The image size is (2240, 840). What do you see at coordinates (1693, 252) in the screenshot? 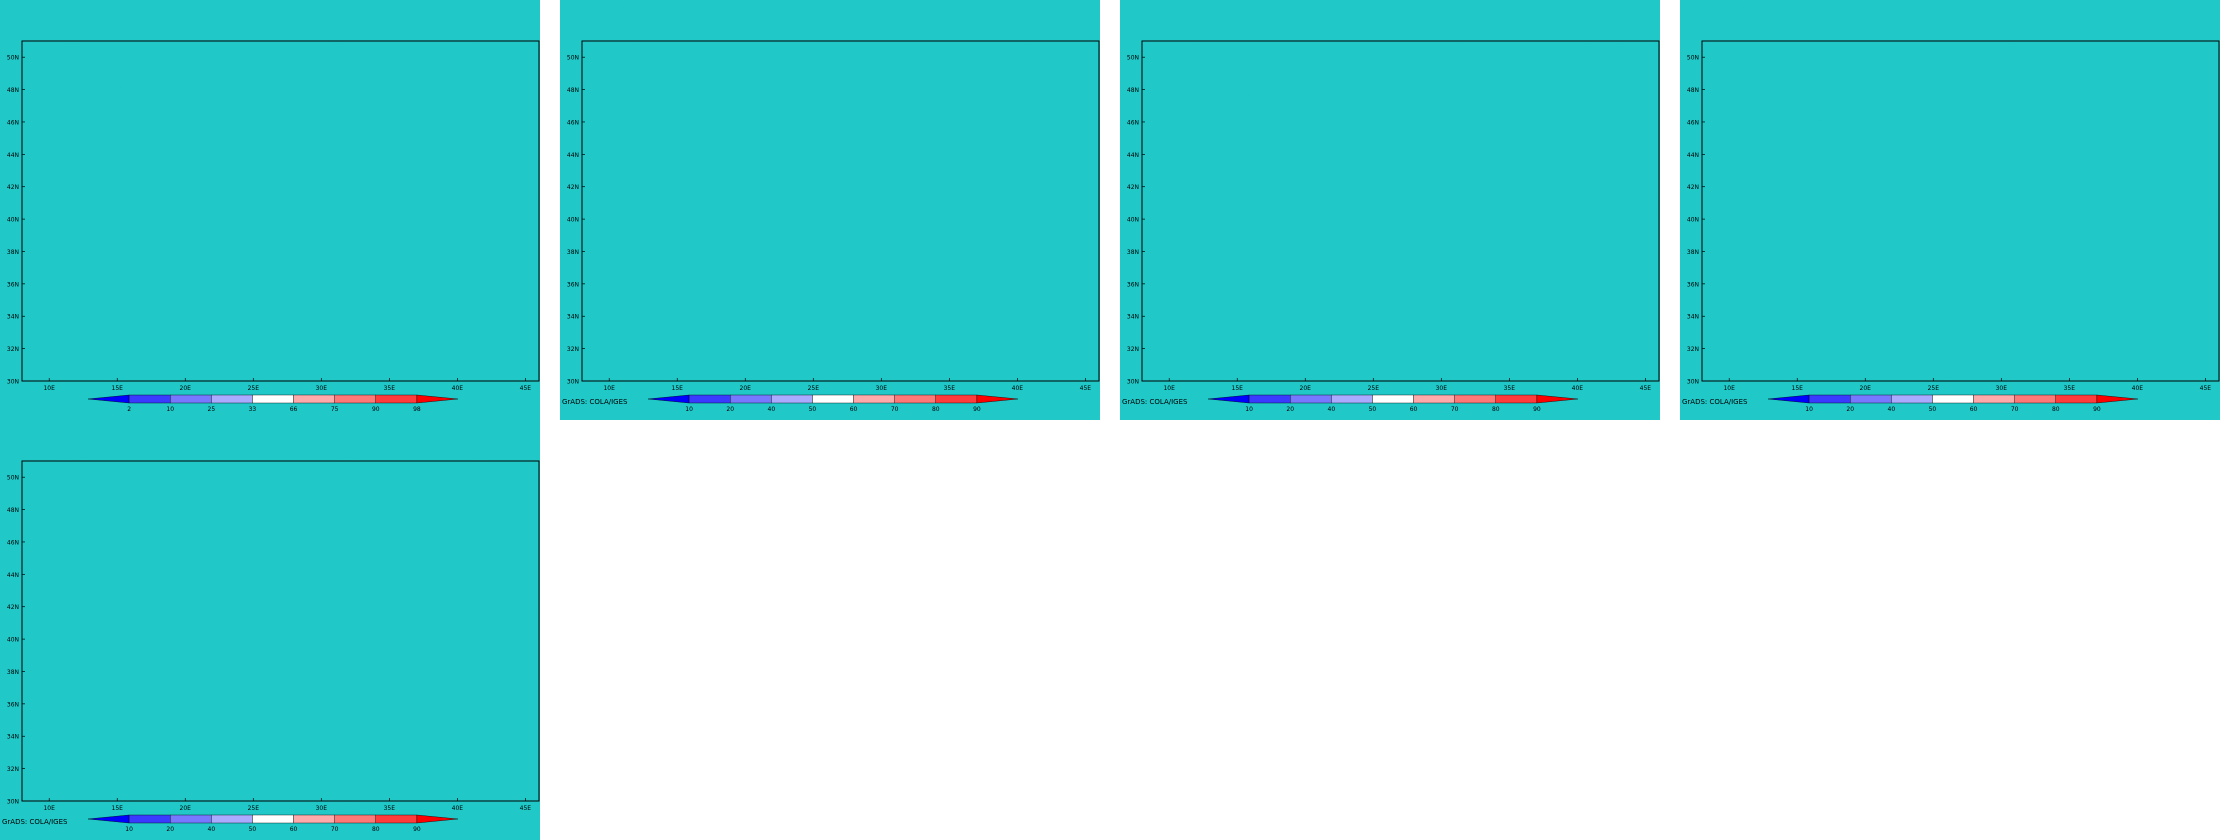
I see `lat-tick-label: 38N` at bounding box center [1693, 252].